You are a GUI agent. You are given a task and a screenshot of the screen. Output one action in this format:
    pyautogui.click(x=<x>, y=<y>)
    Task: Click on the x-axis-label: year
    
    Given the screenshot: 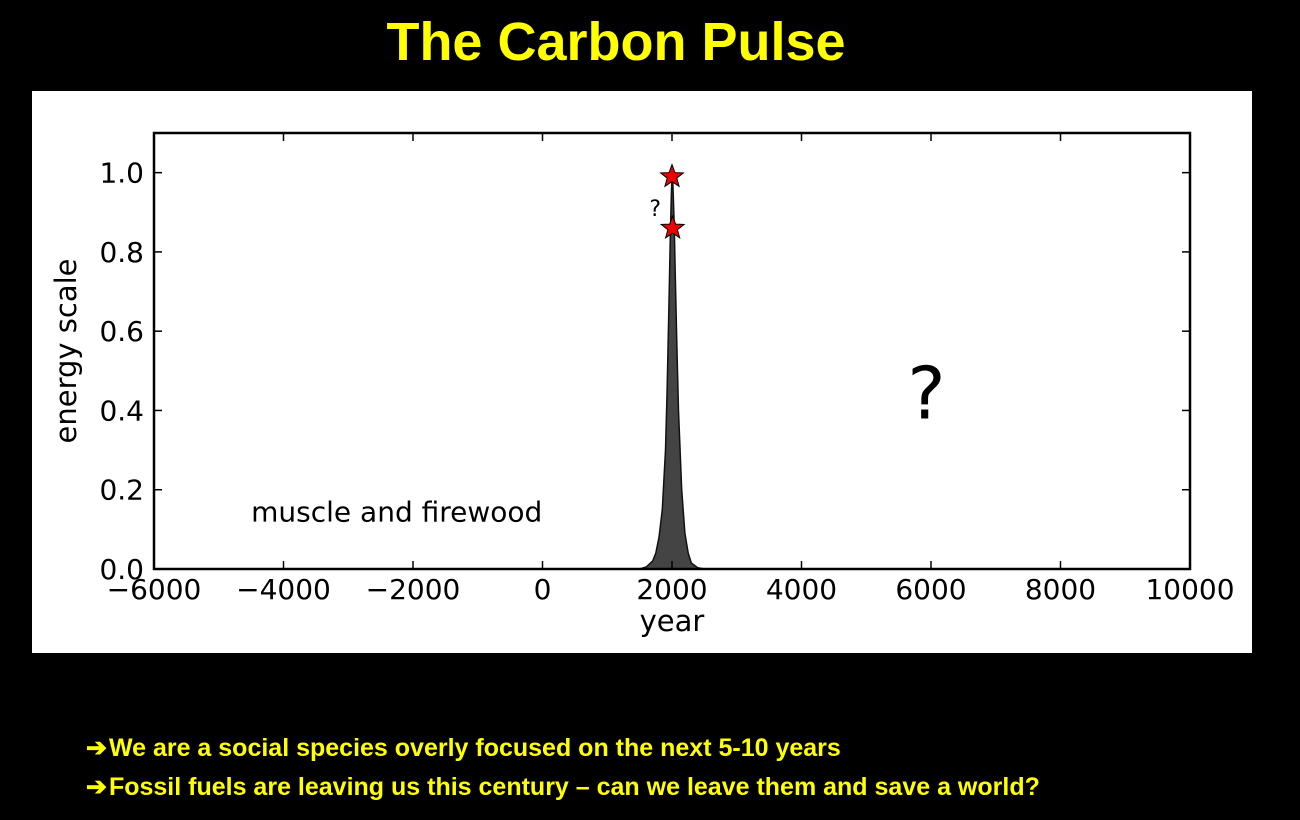 What is the action you would take?
    pyautogui.click(x=672, y=621)
    